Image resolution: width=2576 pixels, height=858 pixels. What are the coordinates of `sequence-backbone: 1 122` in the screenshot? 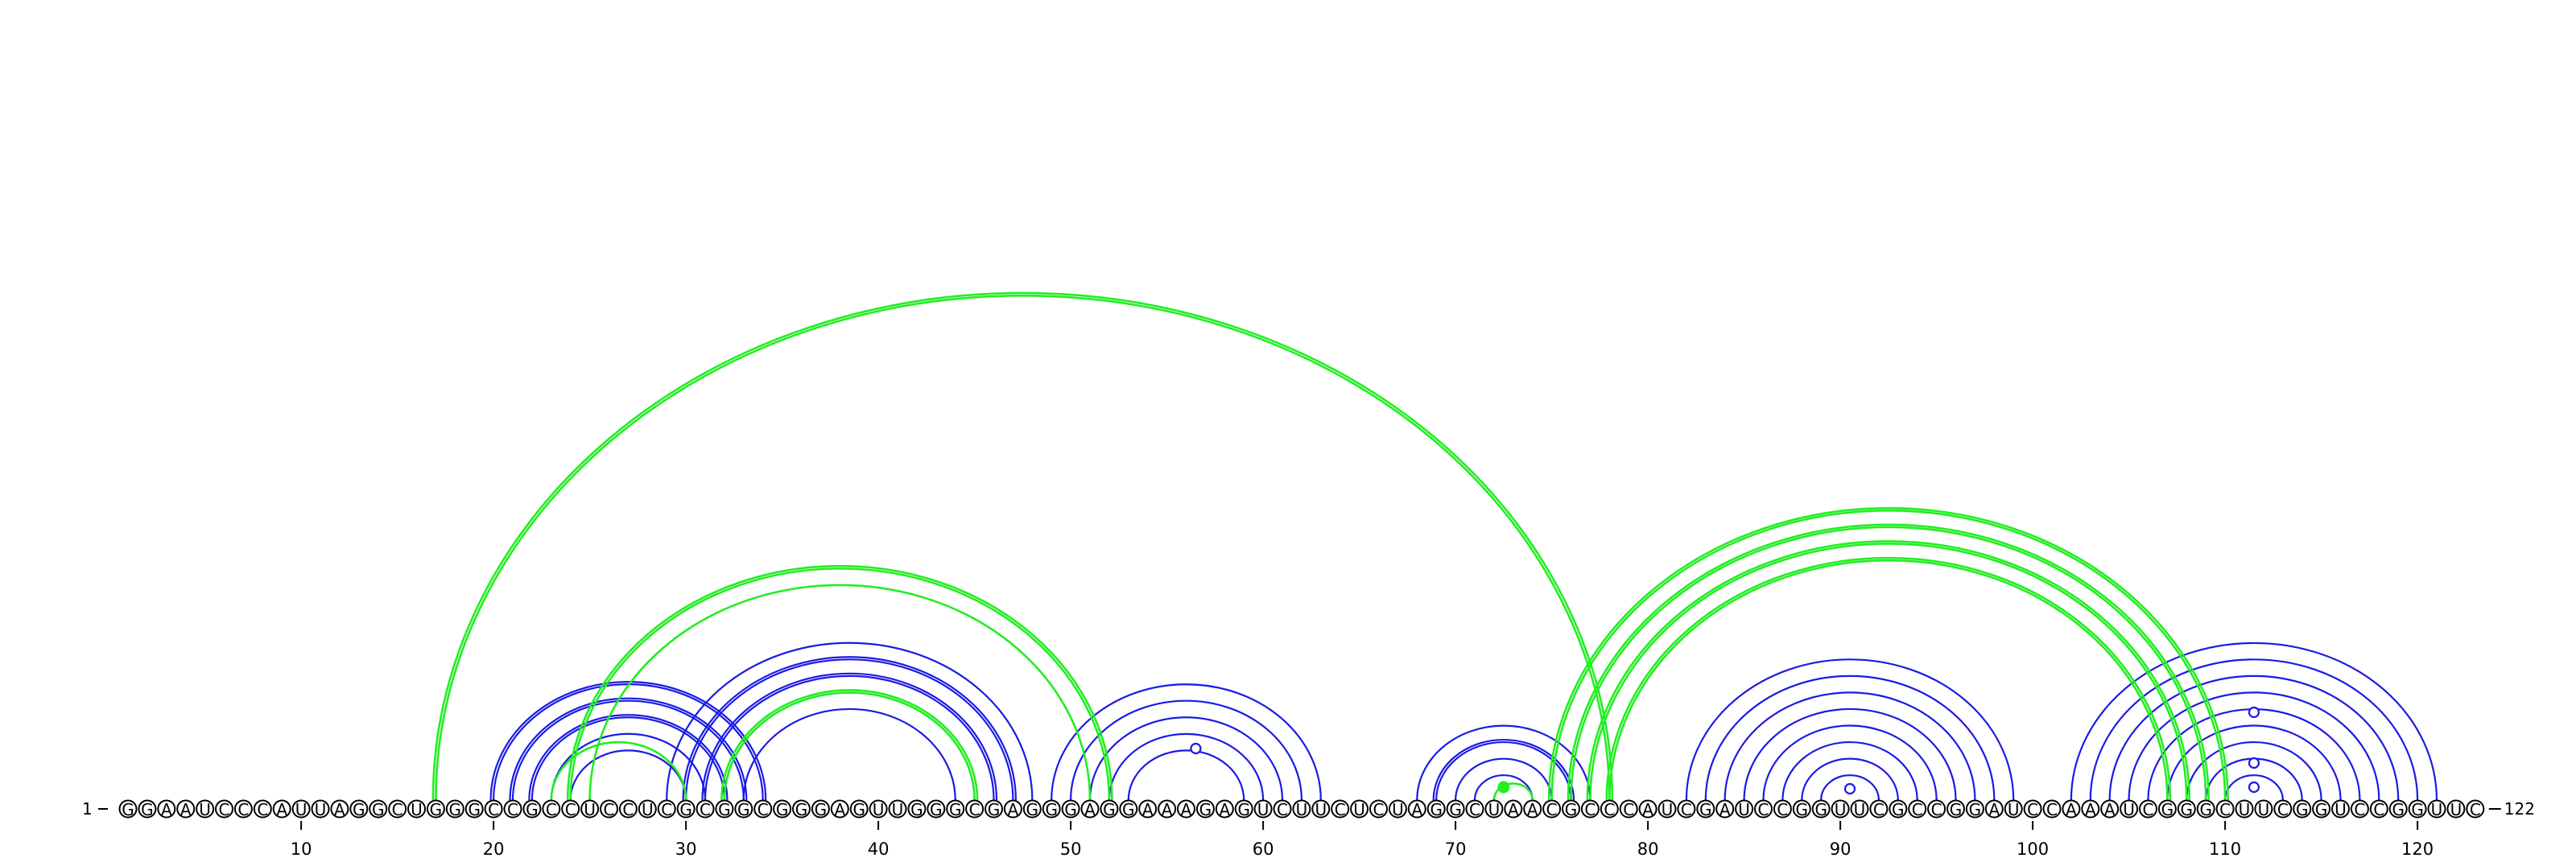 It's located at (1308, 809).